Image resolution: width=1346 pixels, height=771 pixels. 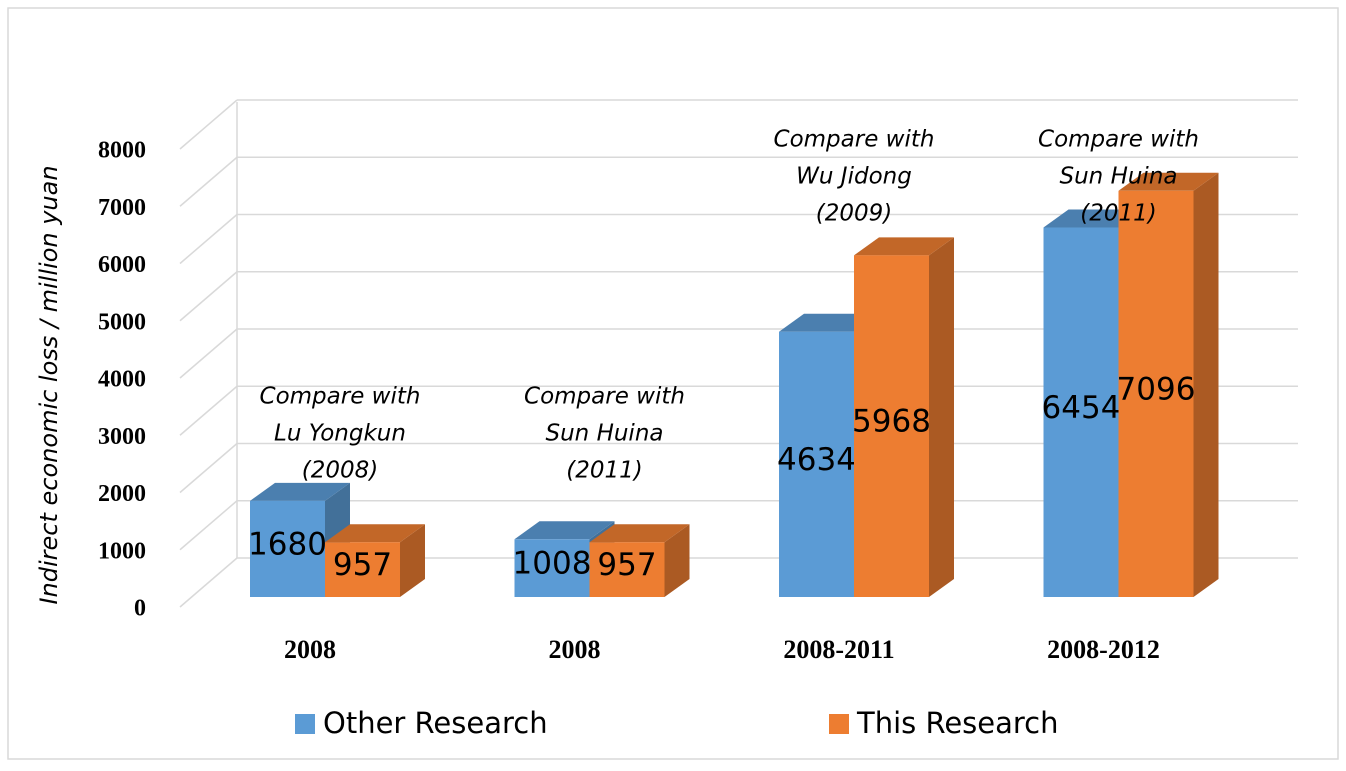 I want to click on annotation: (2009), so click(x=854, y=214).